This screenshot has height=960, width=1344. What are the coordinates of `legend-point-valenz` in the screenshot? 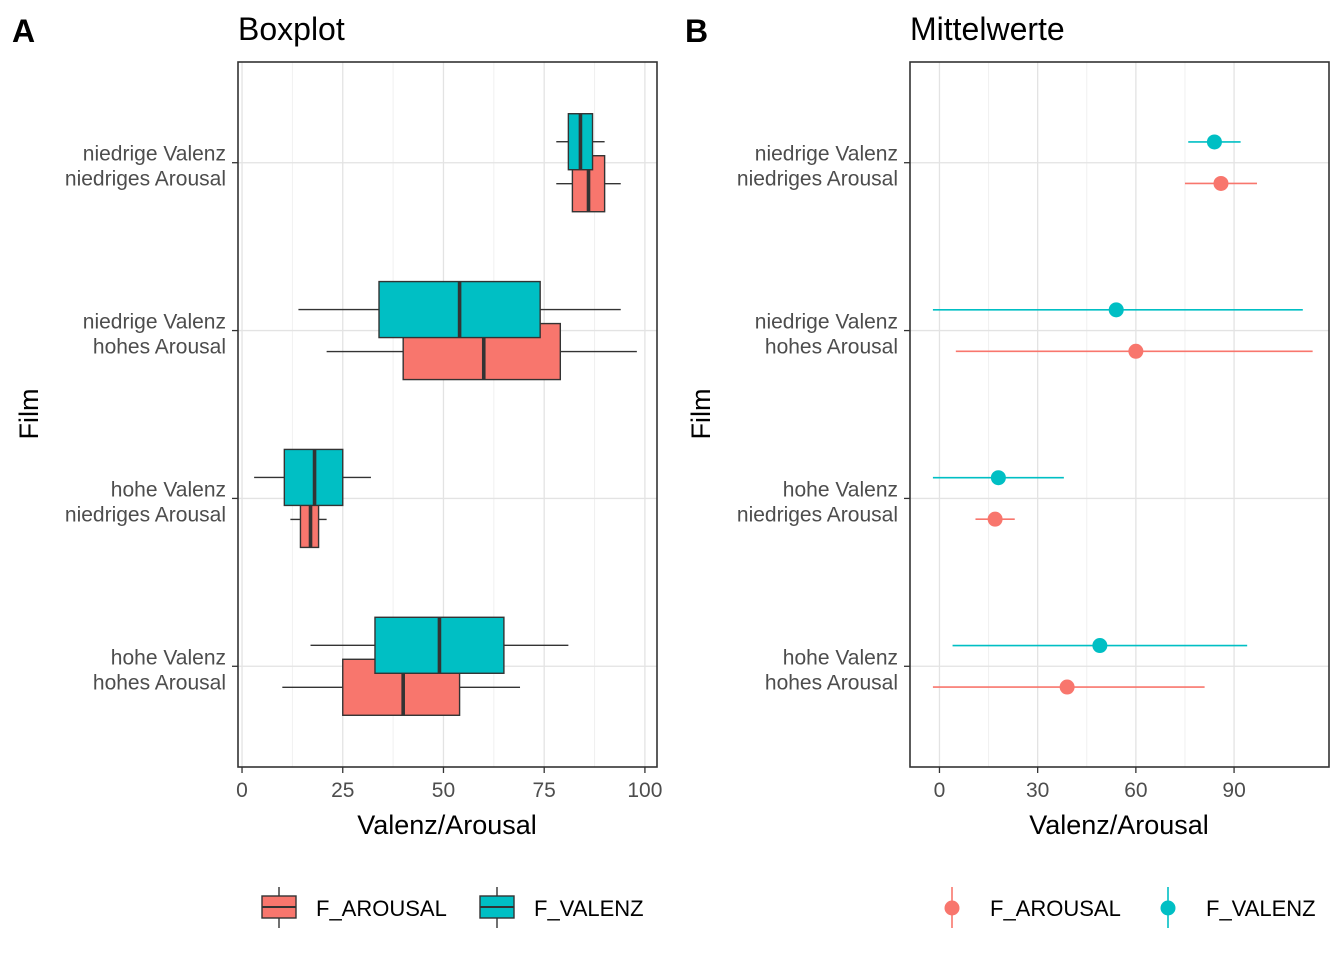 It's located at (1168, 908).